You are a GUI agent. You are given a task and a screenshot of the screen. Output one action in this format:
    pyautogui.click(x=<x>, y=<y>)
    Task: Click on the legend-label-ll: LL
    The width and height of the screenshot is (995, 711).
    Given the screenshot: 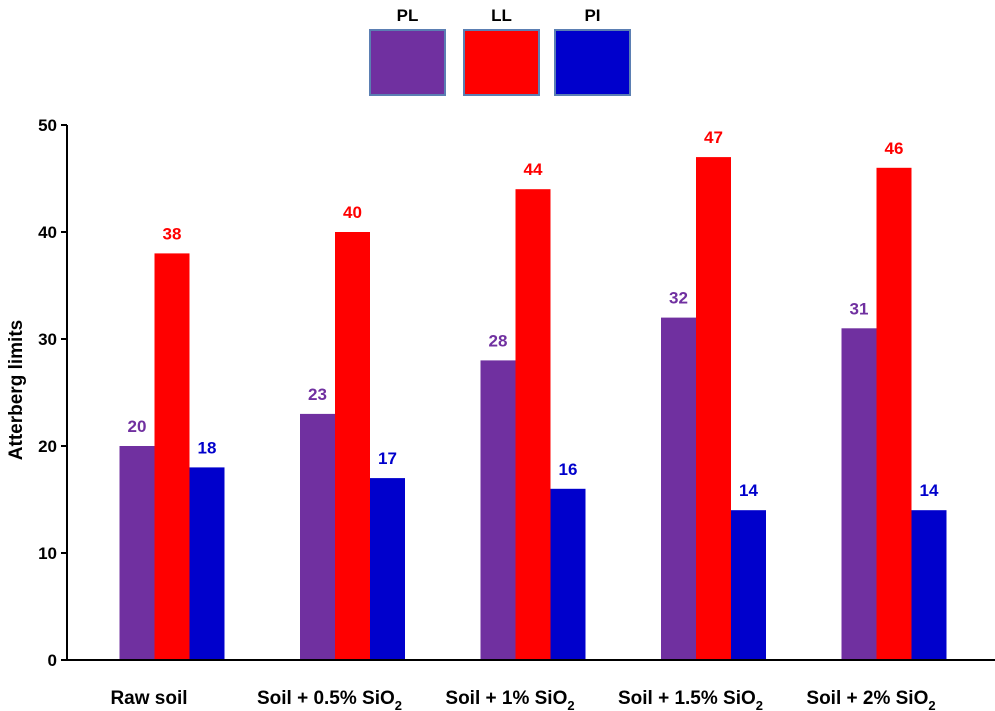 What is the action you would take?
    pyautogui.click(x=501, y=15)
    